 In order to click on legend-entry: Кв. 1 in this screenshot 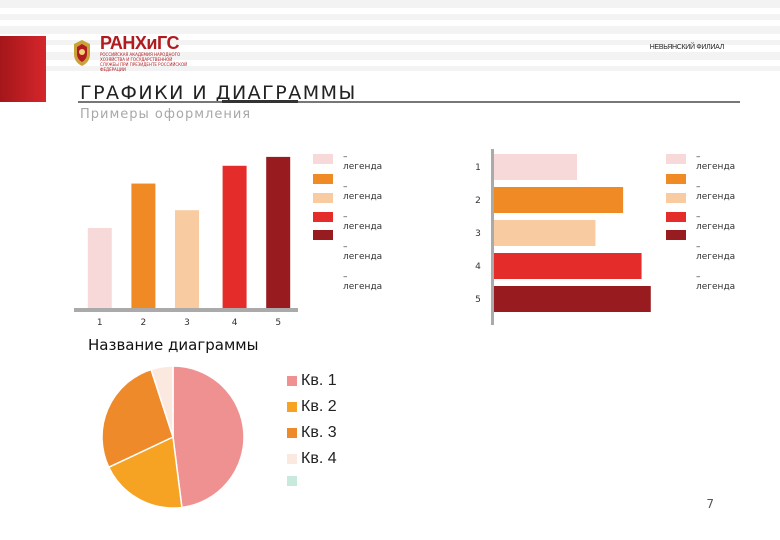, I will do `click(312, 381)`.